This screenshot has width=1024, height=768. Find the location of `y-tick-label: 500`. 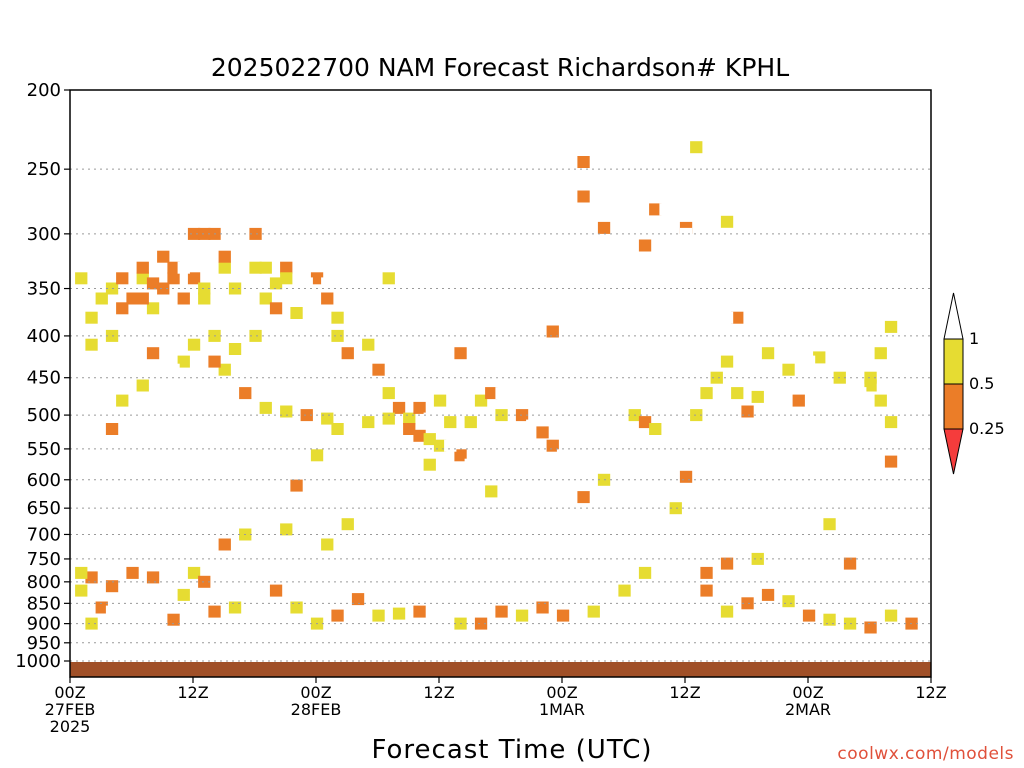

y-tick-label: 500 is located at coordinates (44, 415).